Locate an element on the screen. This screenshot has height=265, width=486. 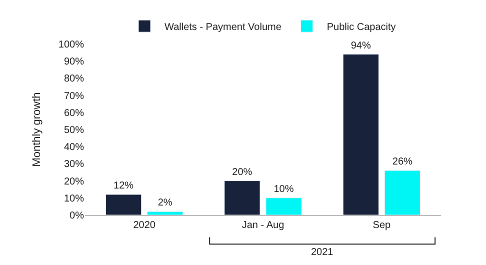
y-tick-label: 70% is located at coordinates (74, 96).